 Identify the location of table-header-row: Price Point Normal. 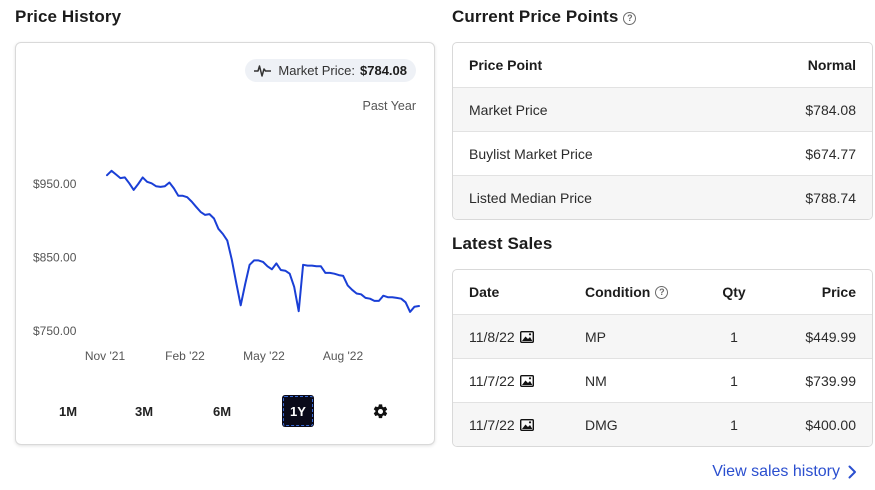
(662, 65).